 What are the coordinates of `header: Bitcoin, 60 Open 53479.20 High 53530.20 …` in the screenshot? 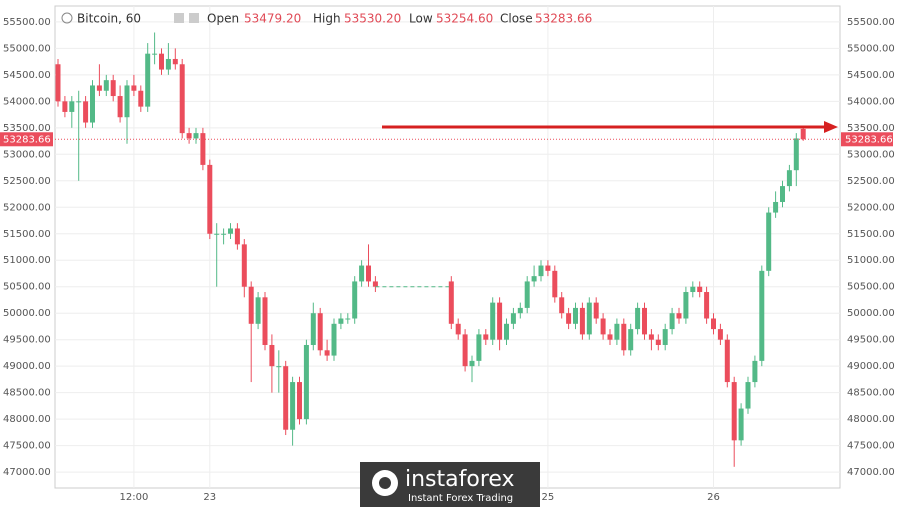 It's located at (326, 19).